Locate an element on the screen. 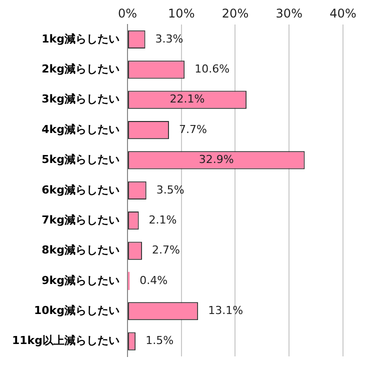 Image resolution: width=365 pixels, height=371 pixels. y-tick-label: 11kg以上減らしたい is located at coordinates (66, 341).